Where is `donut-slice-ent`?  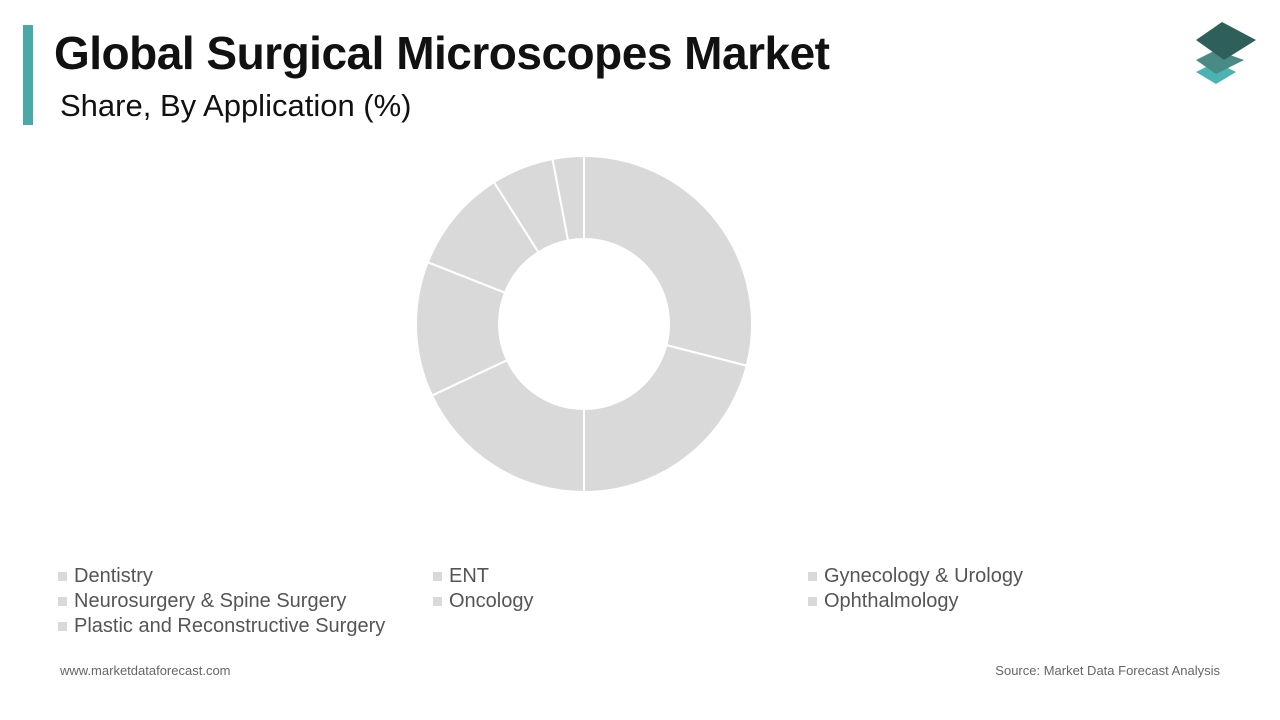 donut-slice-ent is located at coordinates (665, 418).